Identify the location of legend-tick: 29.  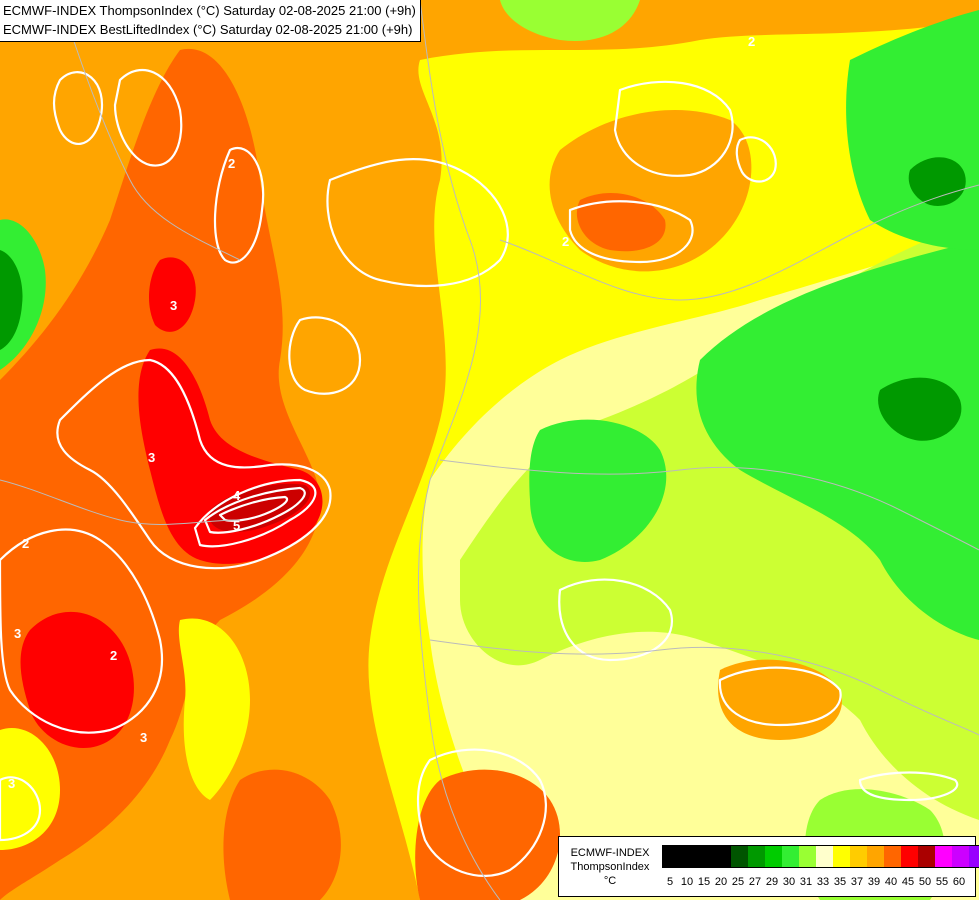
(772, 882).